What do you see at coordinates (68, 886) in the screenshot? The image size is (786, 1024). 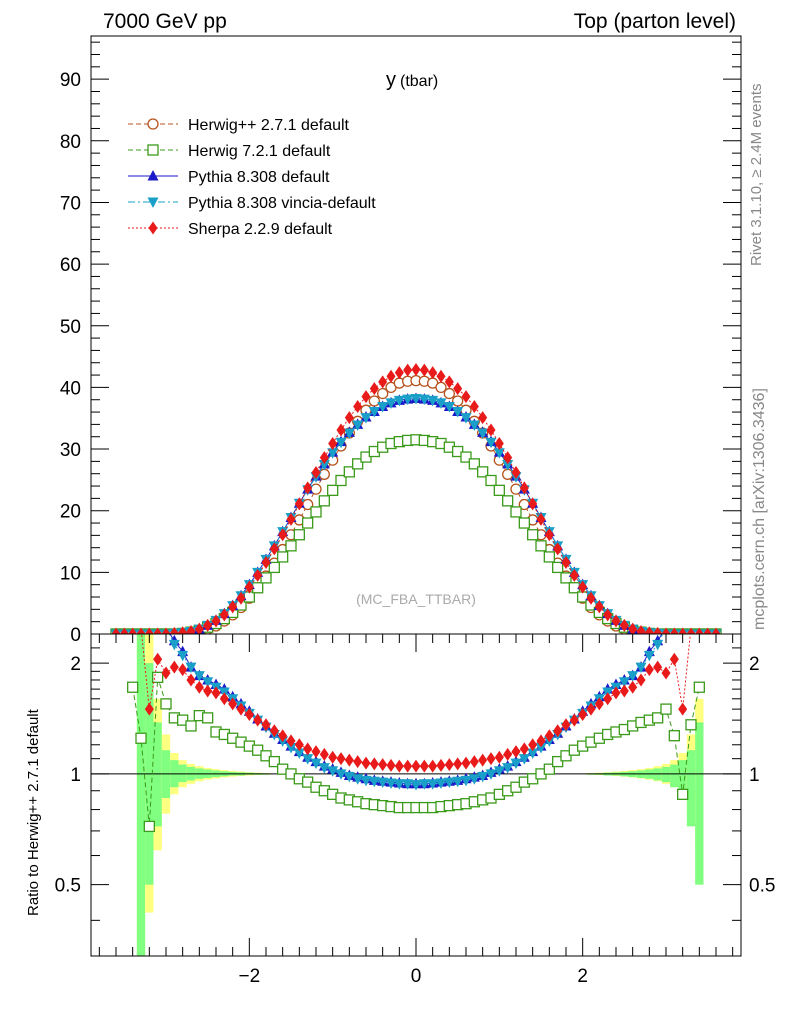 I see `ratio-y-tick-label: 0.5` at bounding box center [68, 886].